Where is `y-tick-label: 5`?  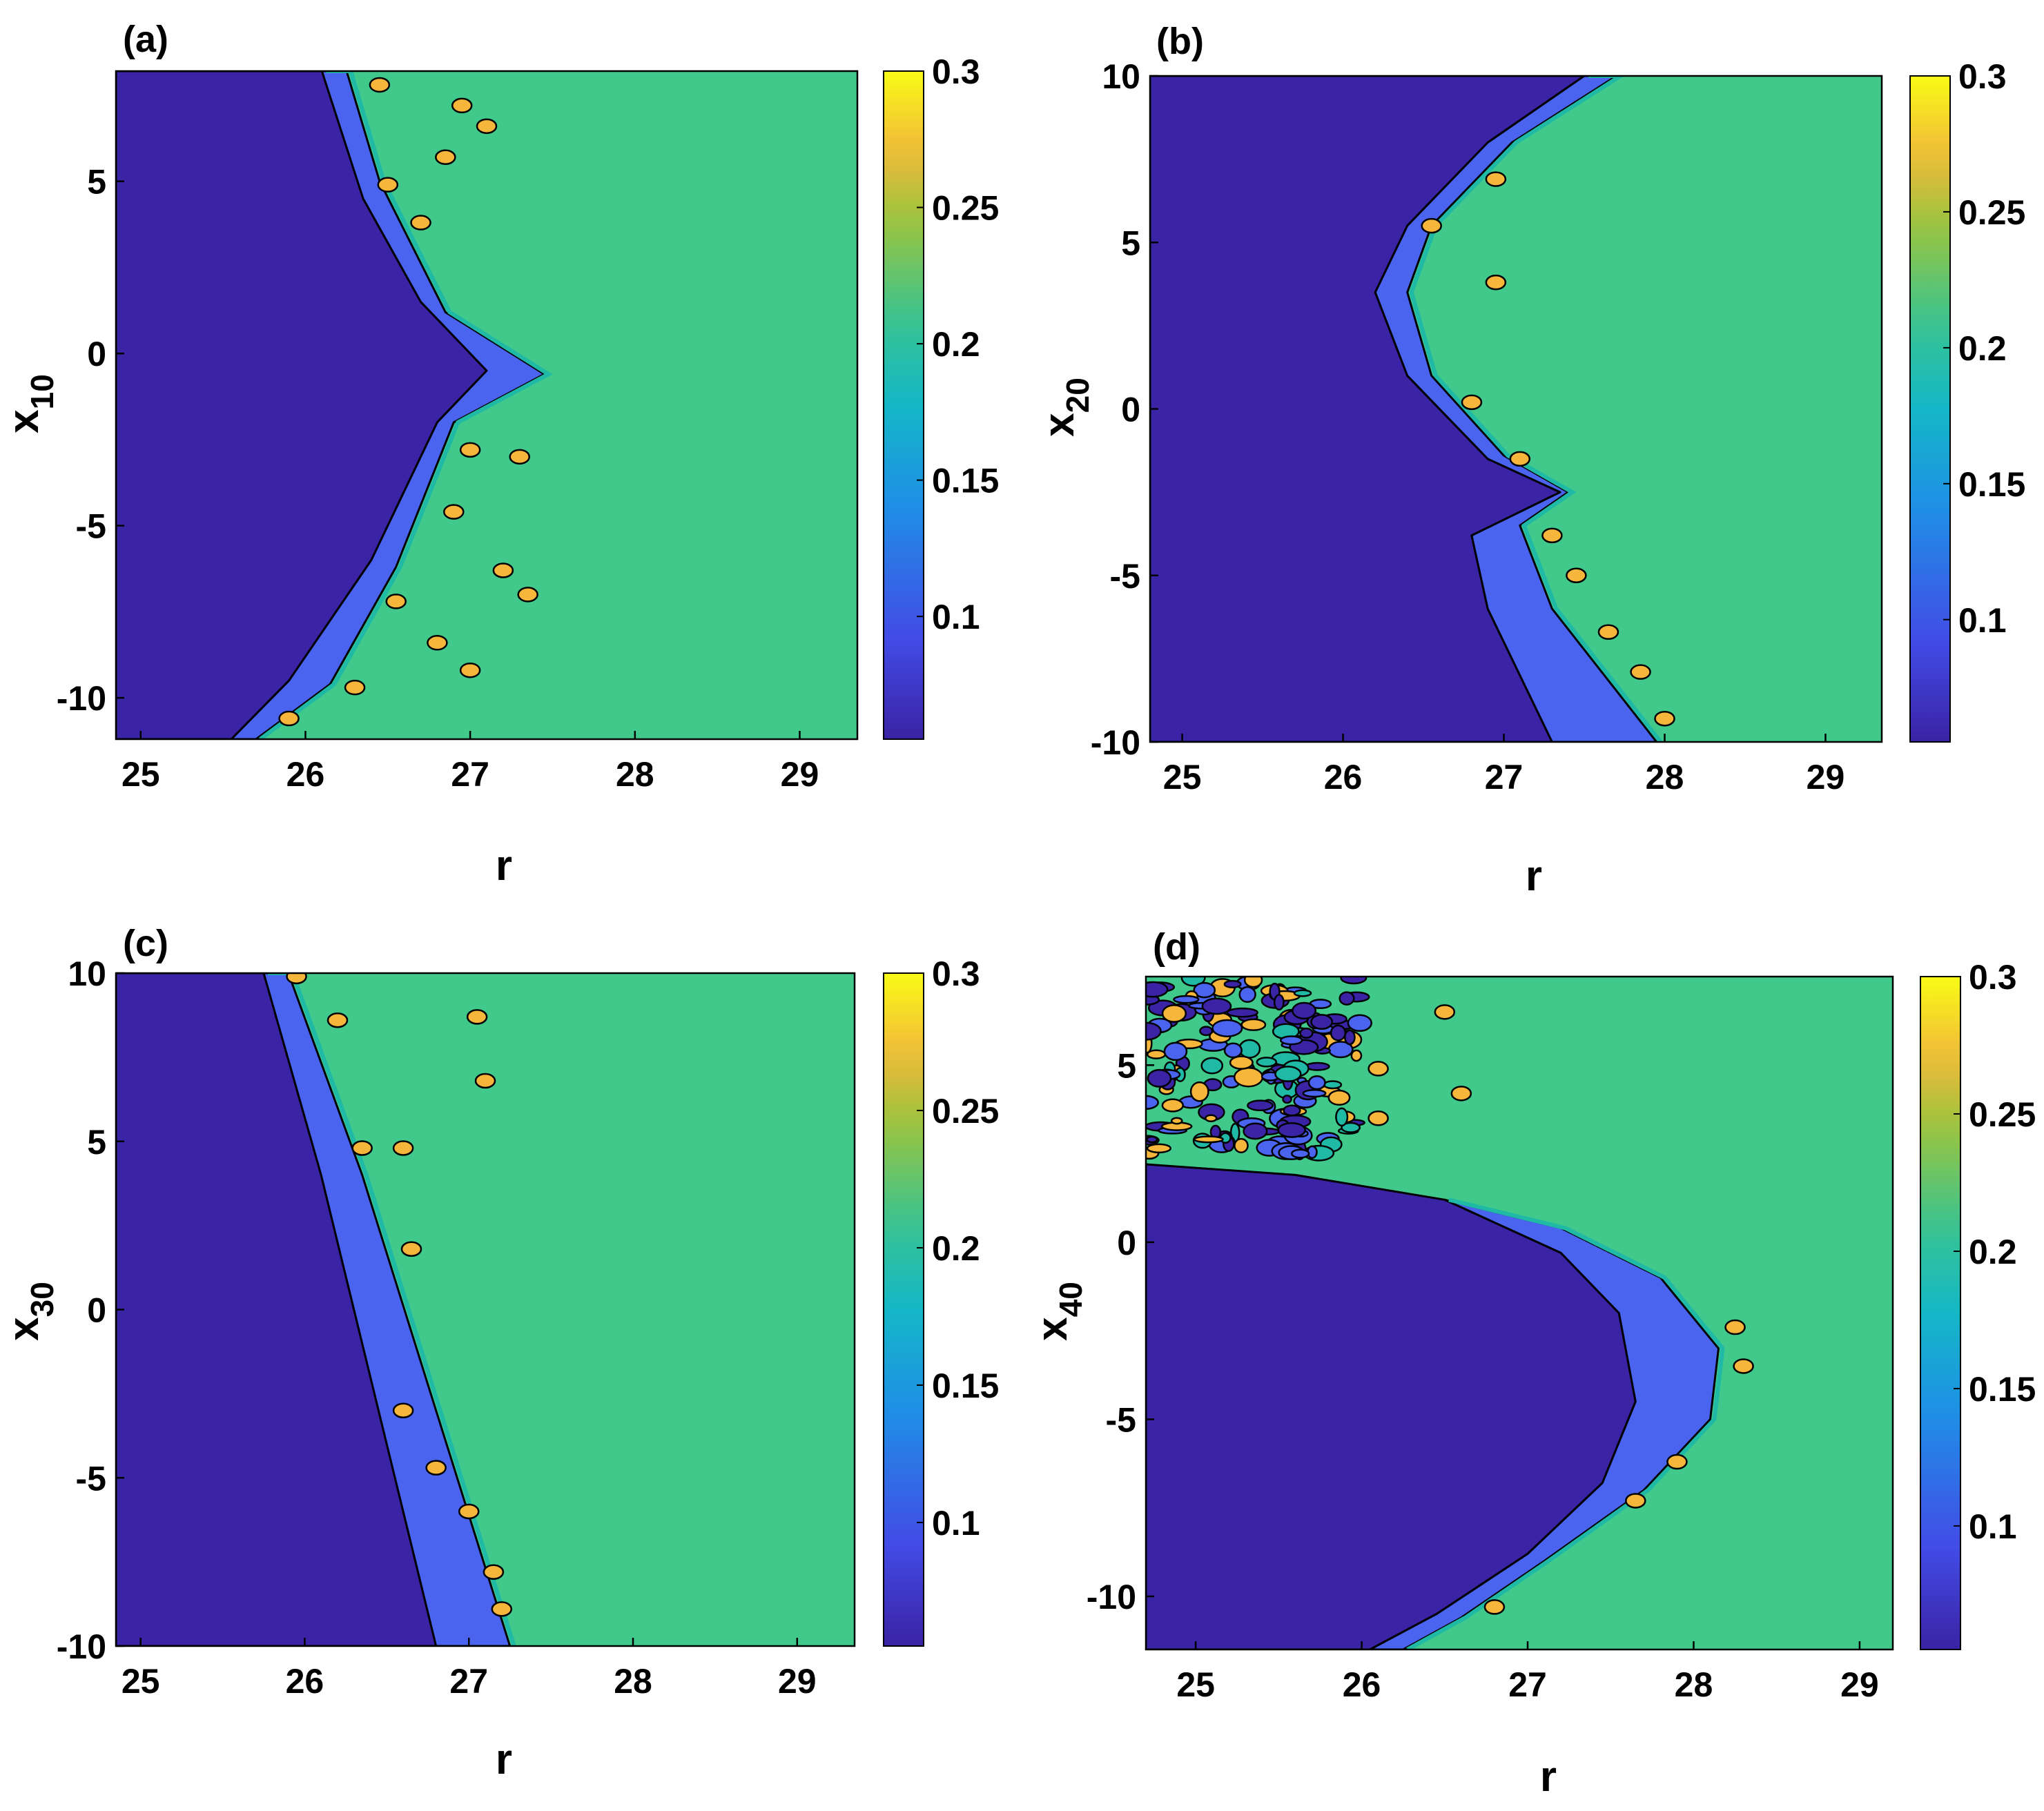
y-tick-label: 5 is located at coordinates (96, 182).